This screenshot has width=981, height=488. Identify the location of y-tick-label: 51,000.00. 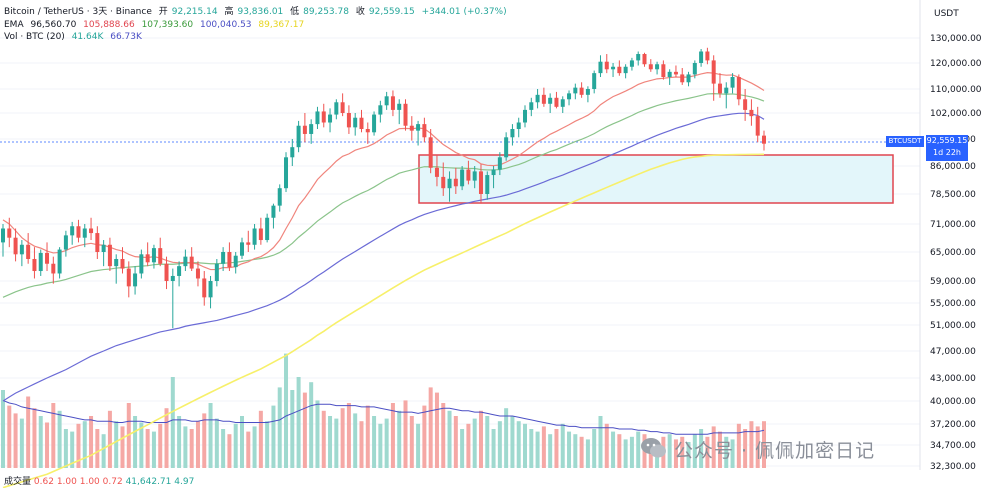
(953, 326).